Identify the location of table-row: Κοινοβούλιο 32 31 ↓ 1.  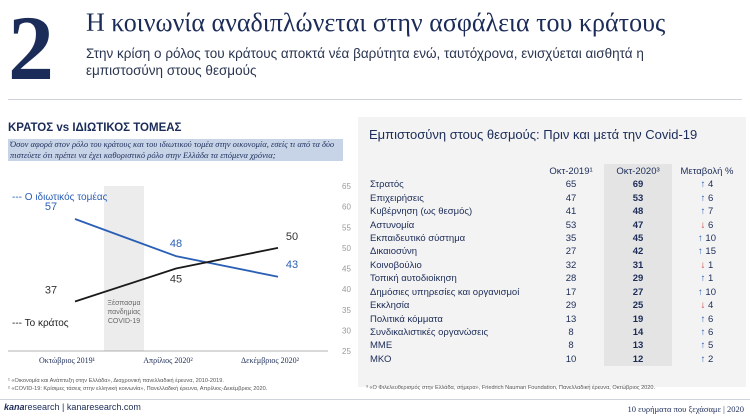
(554, 265).